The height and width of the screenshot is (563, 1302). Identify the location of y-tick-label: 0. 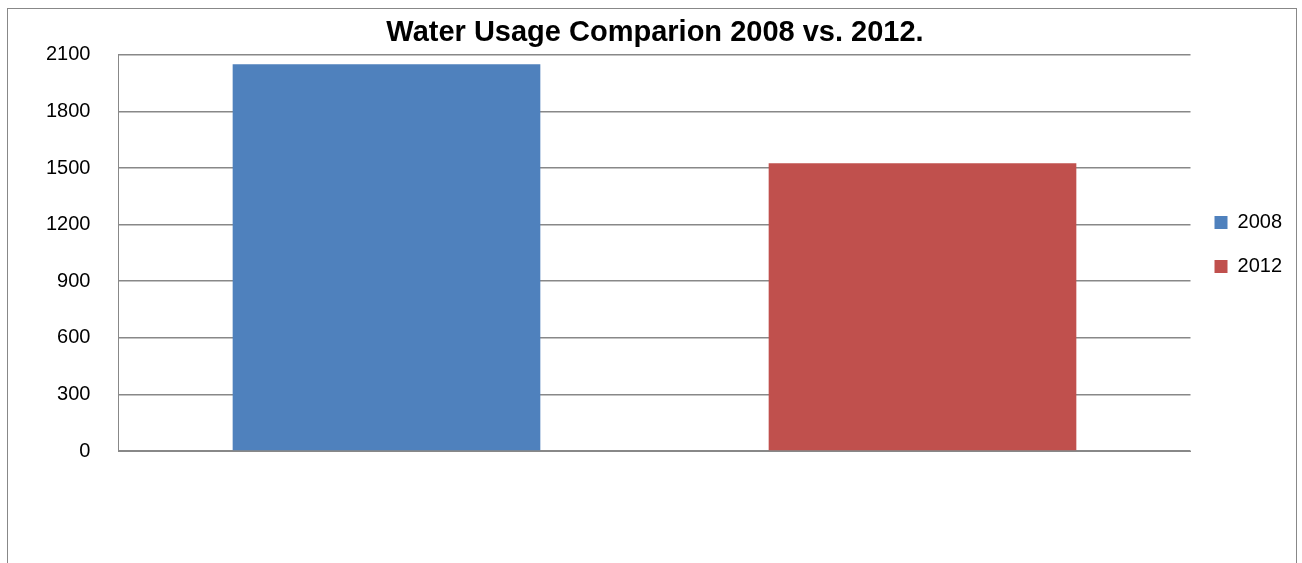
(85, 449).